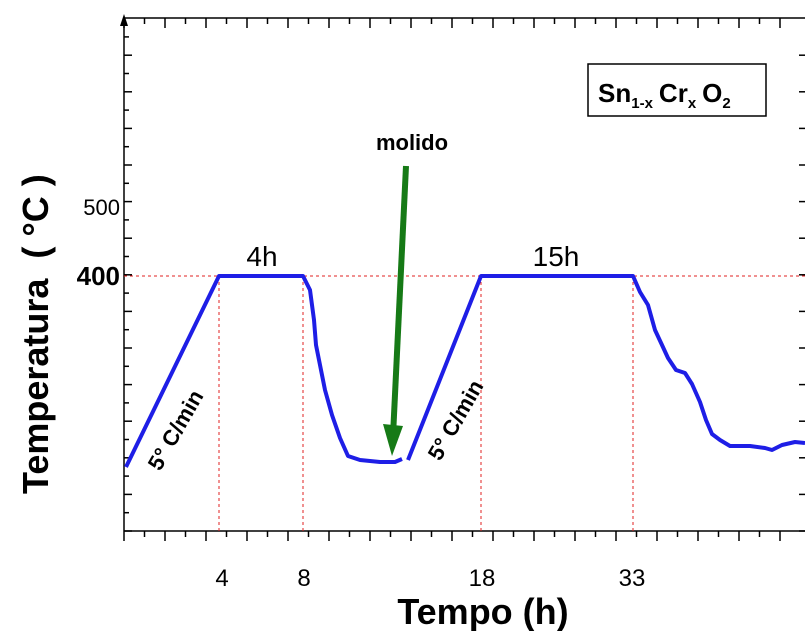 This screenshot has width=805, height=631. I want to click on legend-el1: Sn, so click(614, 93).